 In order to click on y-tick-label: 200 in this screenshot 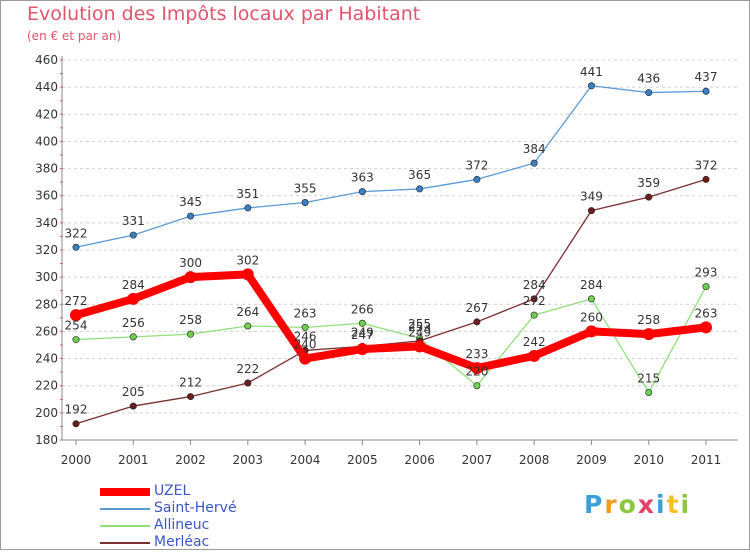, I will do `click(46, 413)`.